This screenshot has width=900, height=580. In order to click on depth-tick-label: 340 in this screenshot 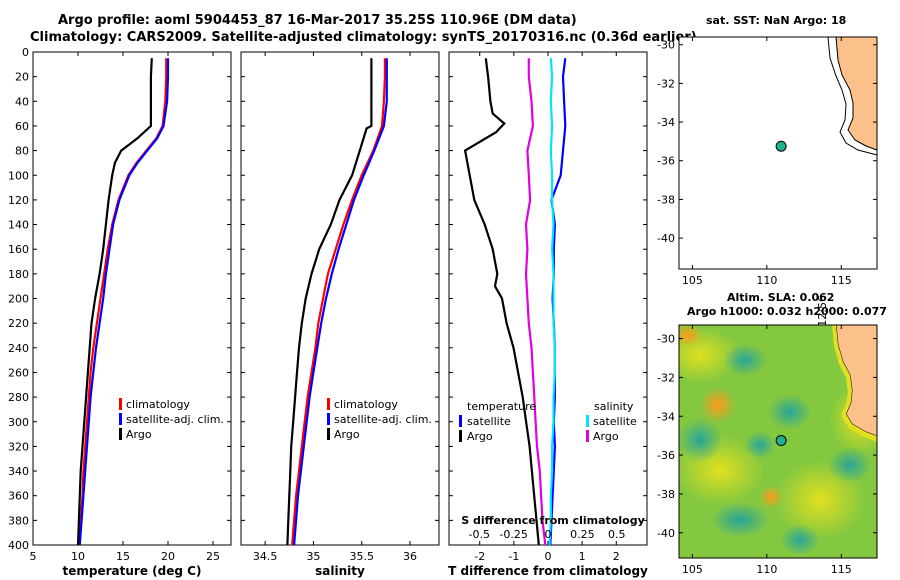, I will do `click(18, 471)`.